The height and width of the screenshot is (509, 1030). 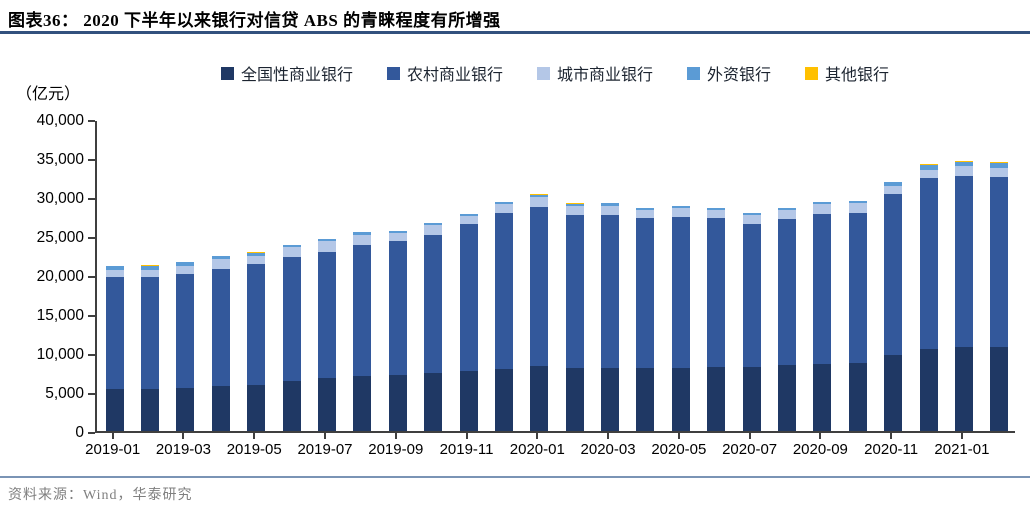 I want to click on y-tick-label: 5,000, so click(x=64, y=393).